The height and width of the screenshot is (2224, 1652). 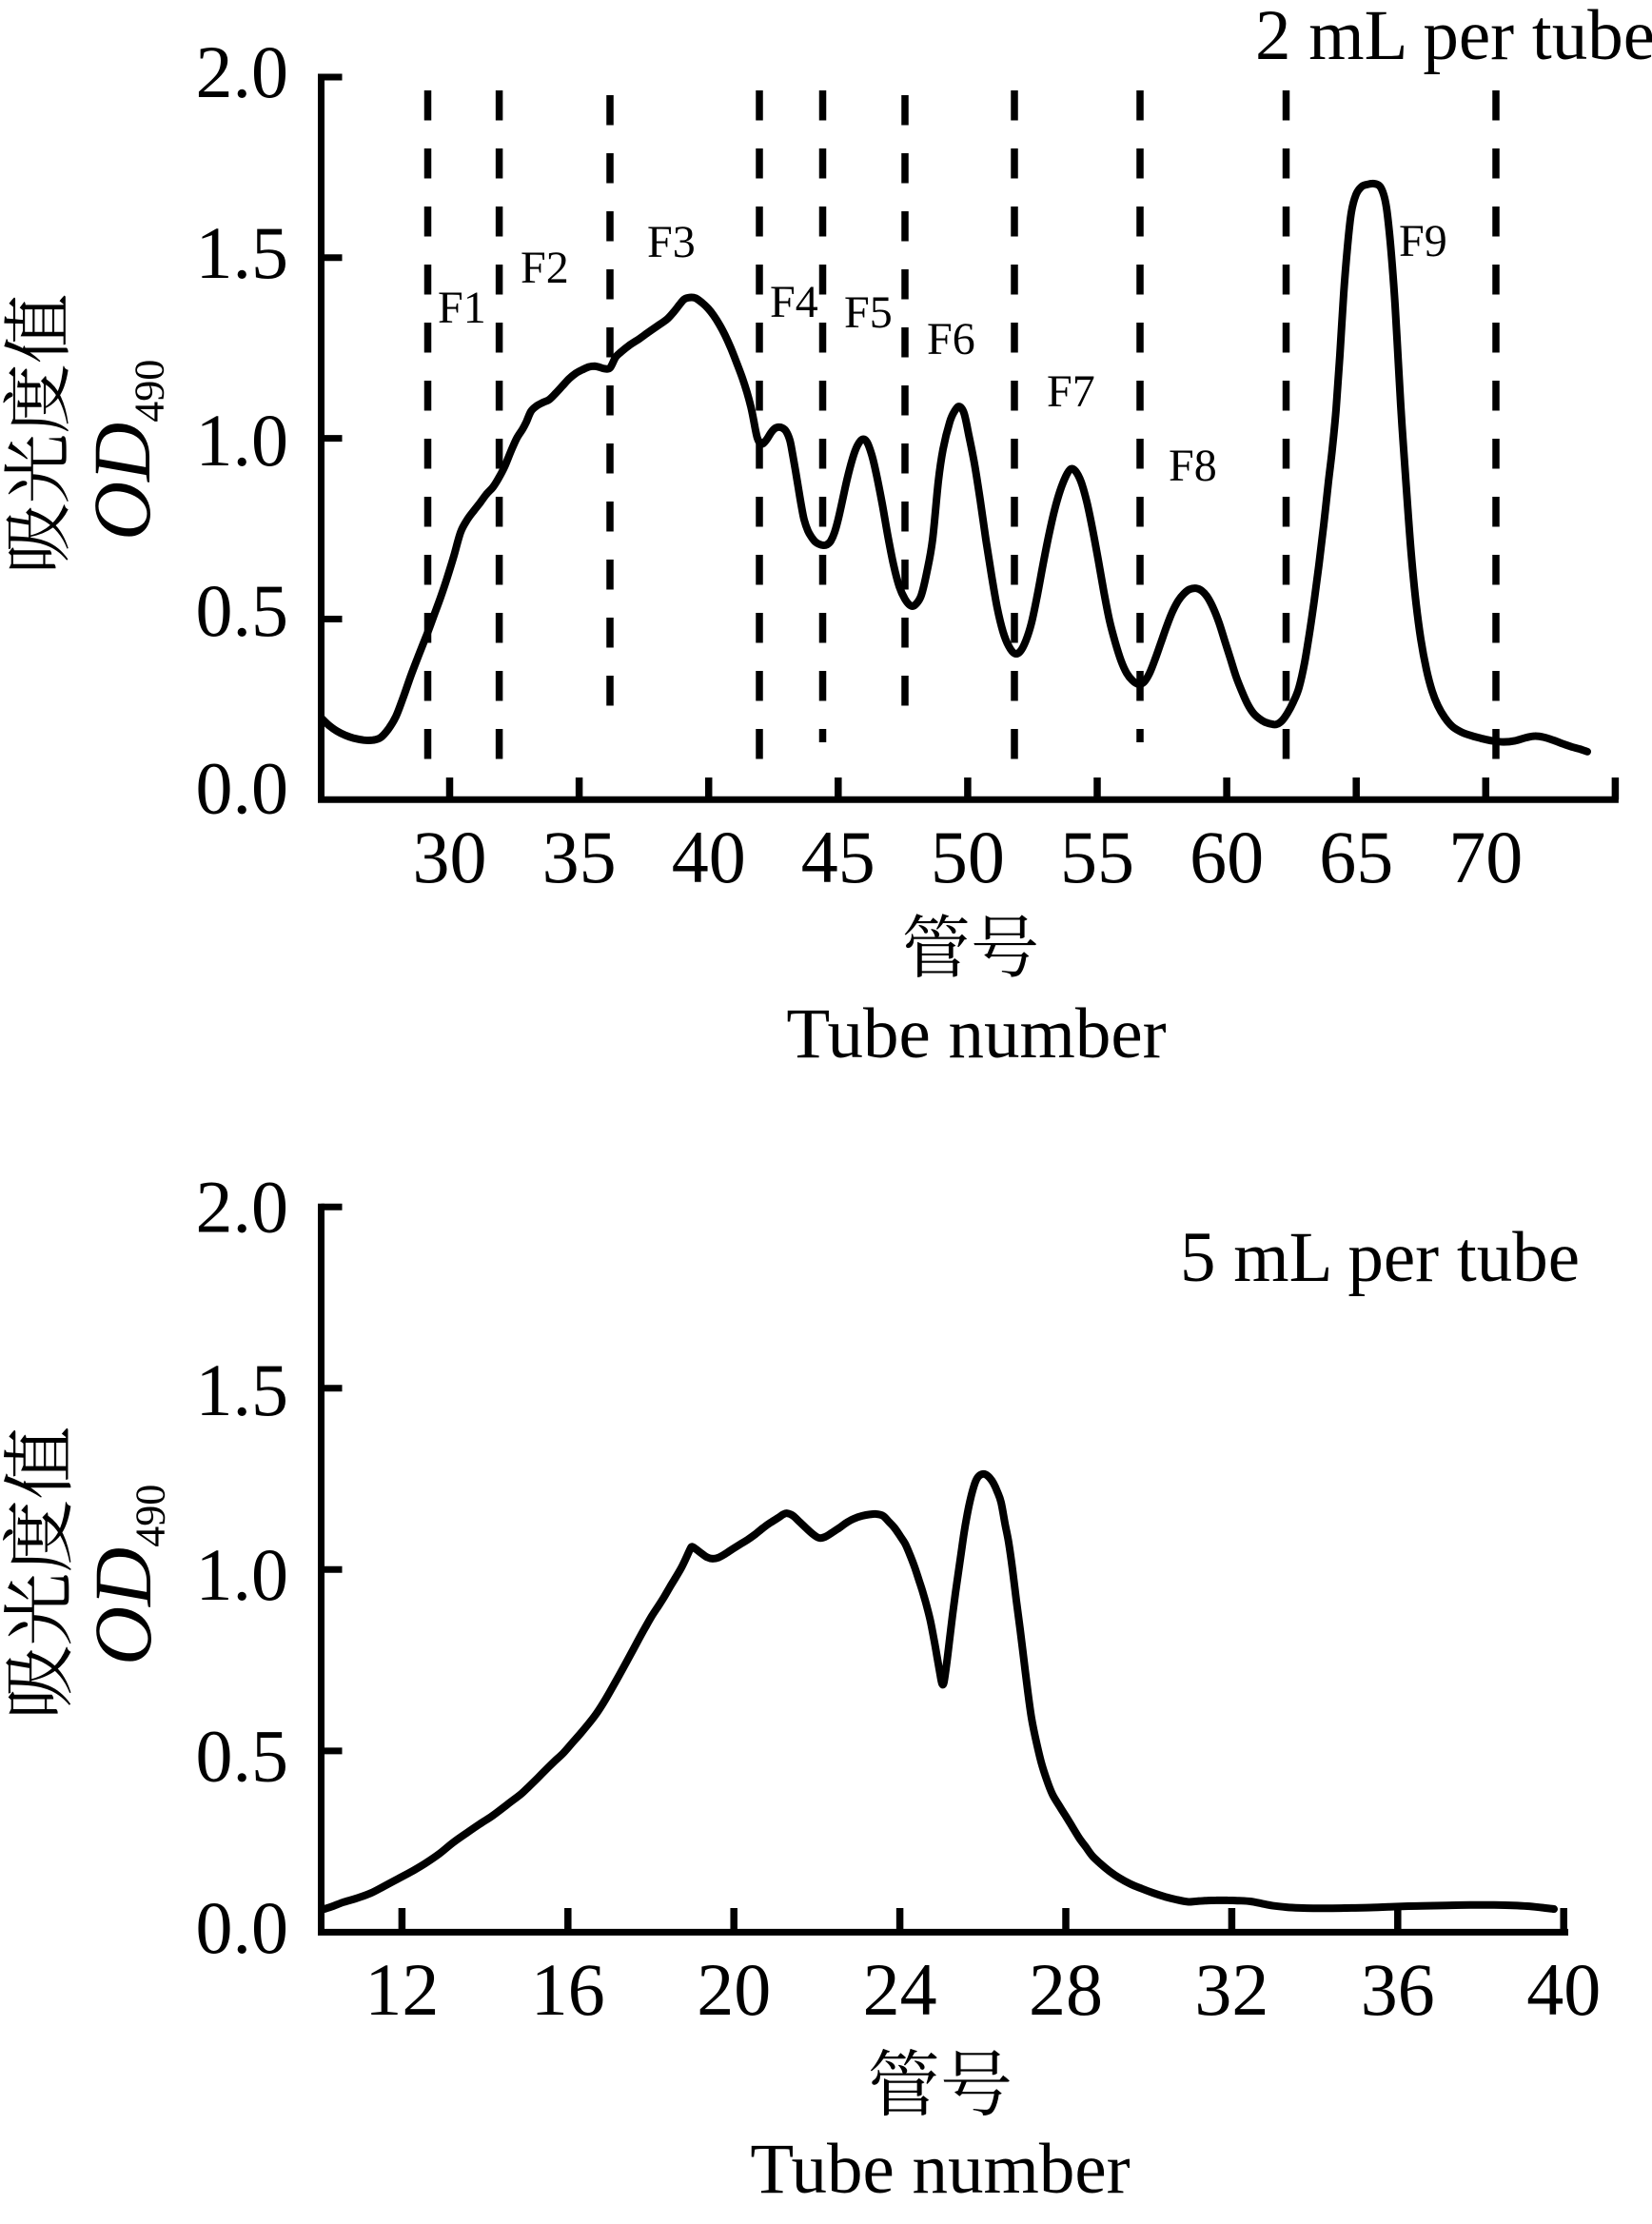 What do you see at coordinates (838, 857) in the screenshot?
I see `svg-text: 45` at bounding box center [838, 857].